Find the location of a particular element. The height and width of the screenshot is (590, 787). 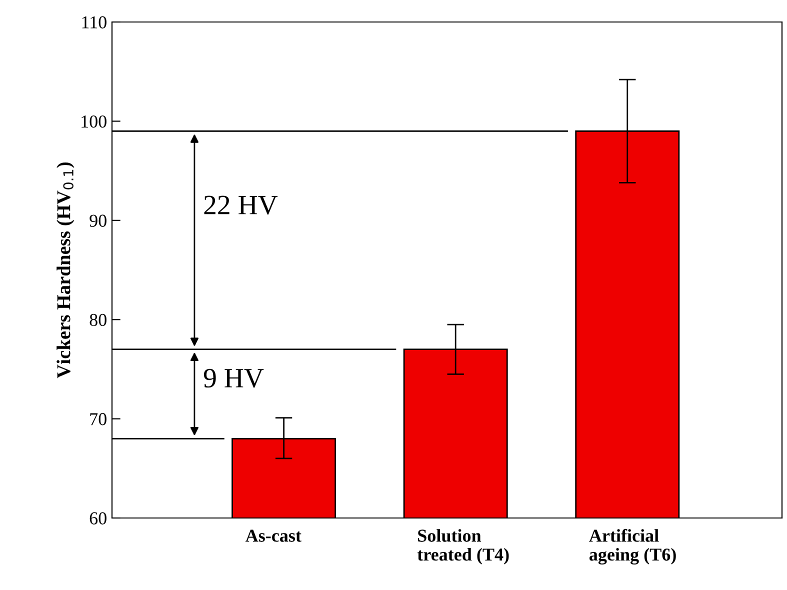

x-tick-label: Solution treated (T4) is located at coordinates (463, 546).